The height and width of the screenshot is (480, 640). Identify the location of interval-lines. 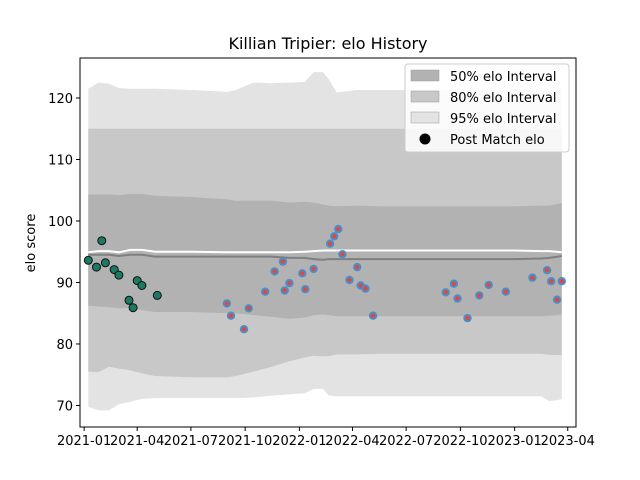
(325, 254).